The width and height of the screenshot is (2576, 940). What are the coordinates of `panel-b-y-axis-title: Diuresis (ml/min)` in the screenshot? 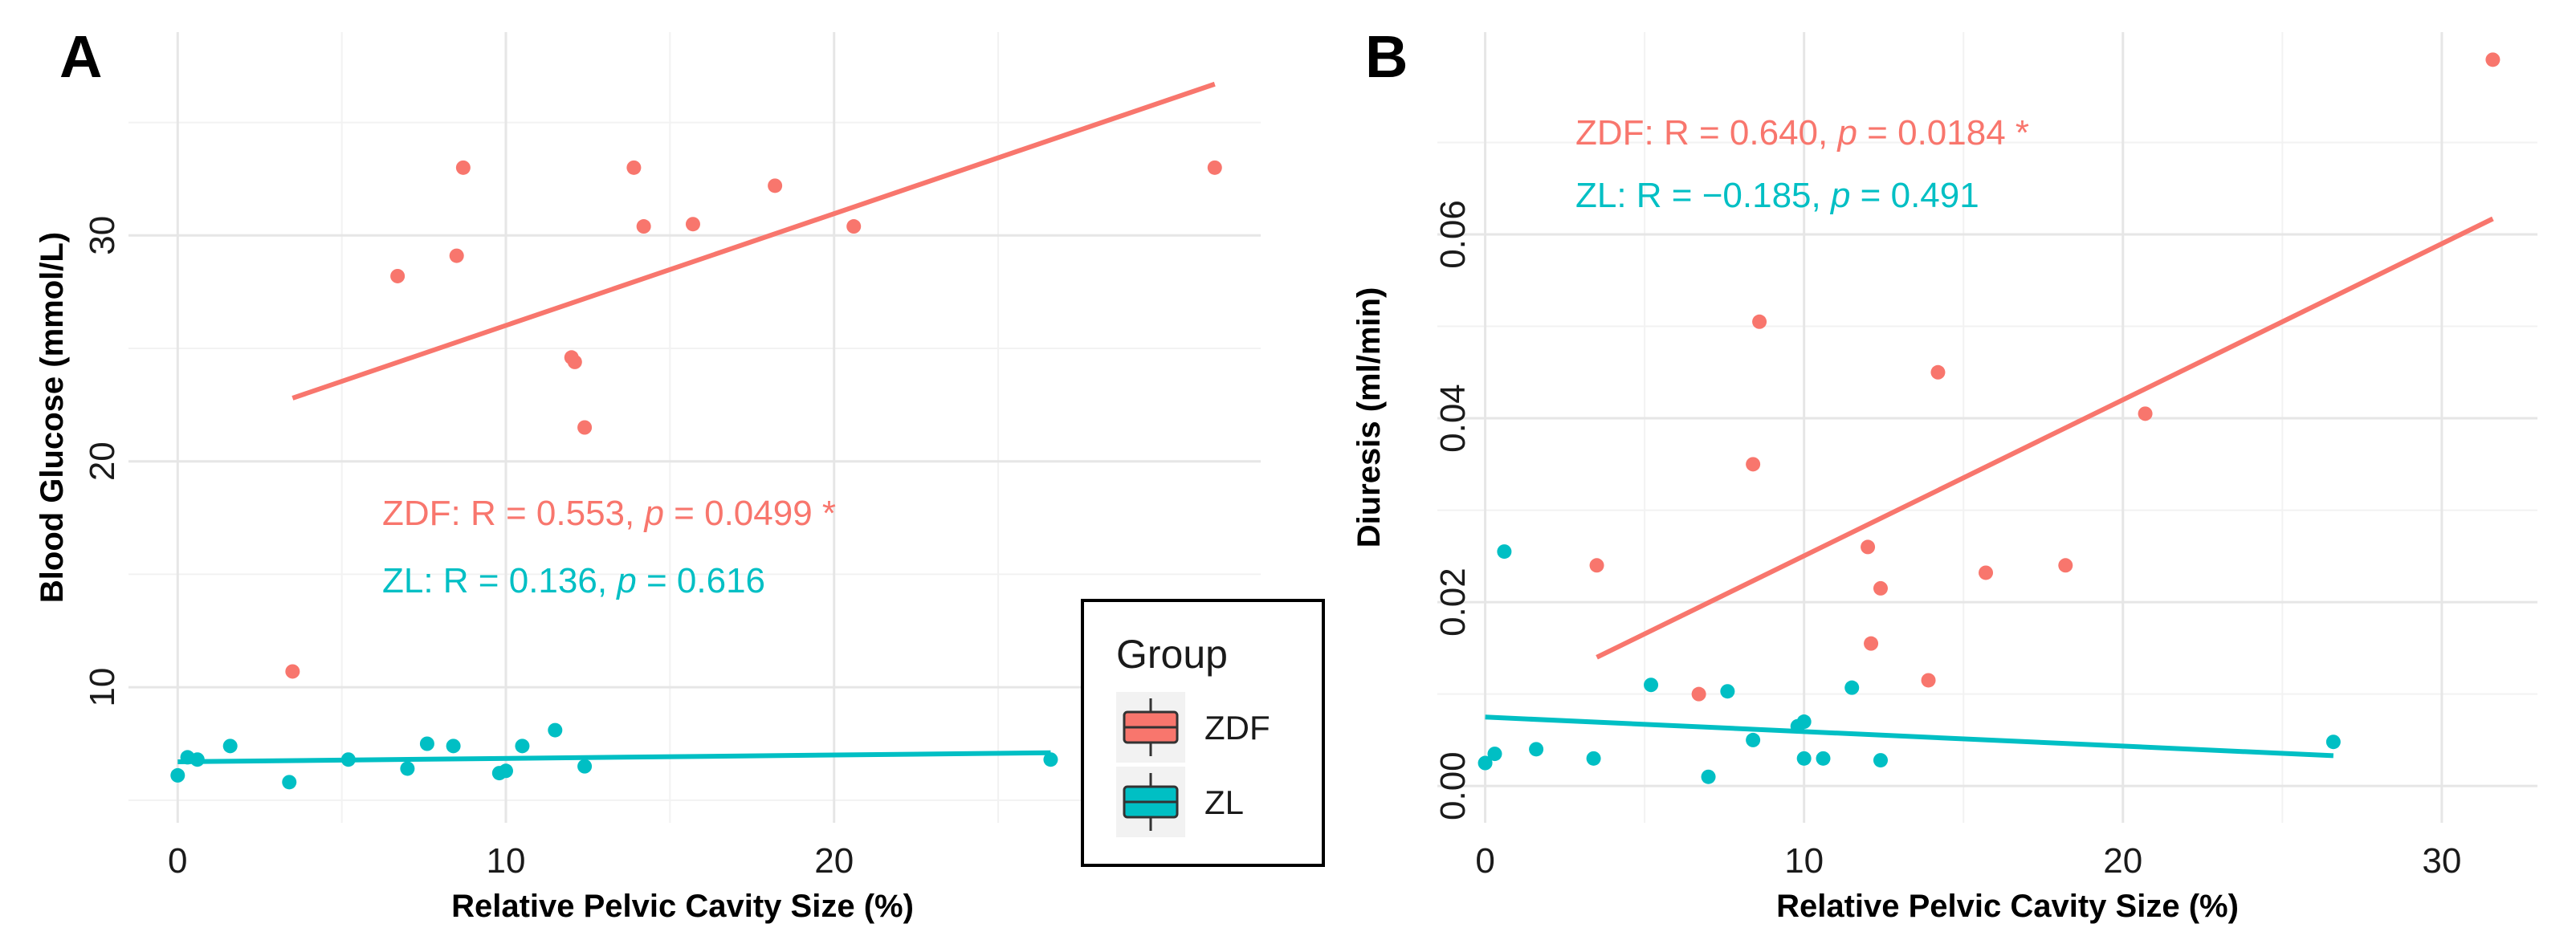 It's located at (1369, 418).